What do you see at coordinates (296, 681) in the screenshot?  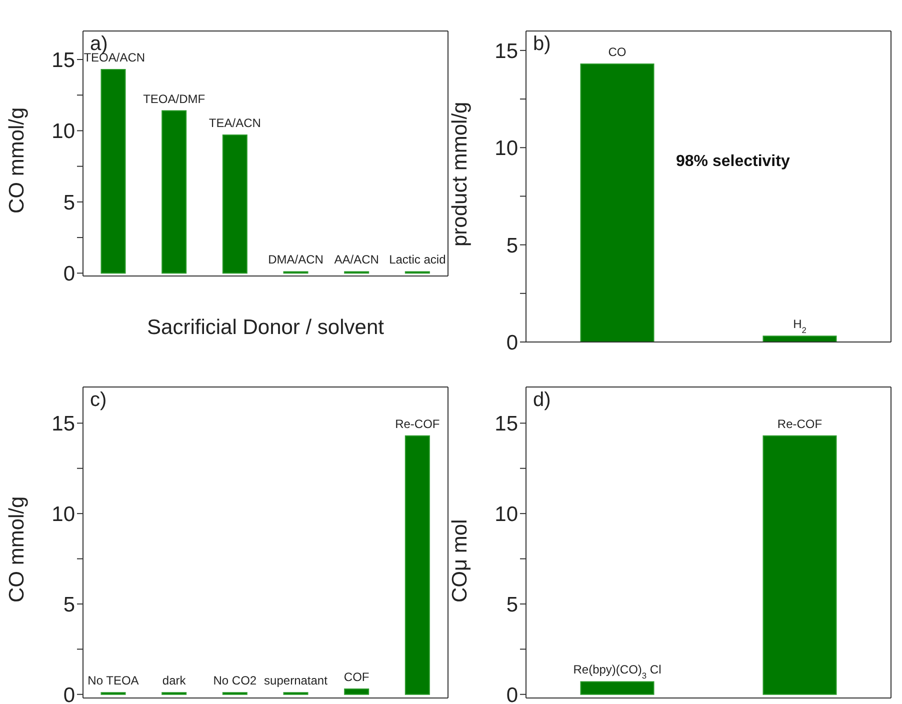 I see `category-label: supernatant` at bounding box center [296, 681].